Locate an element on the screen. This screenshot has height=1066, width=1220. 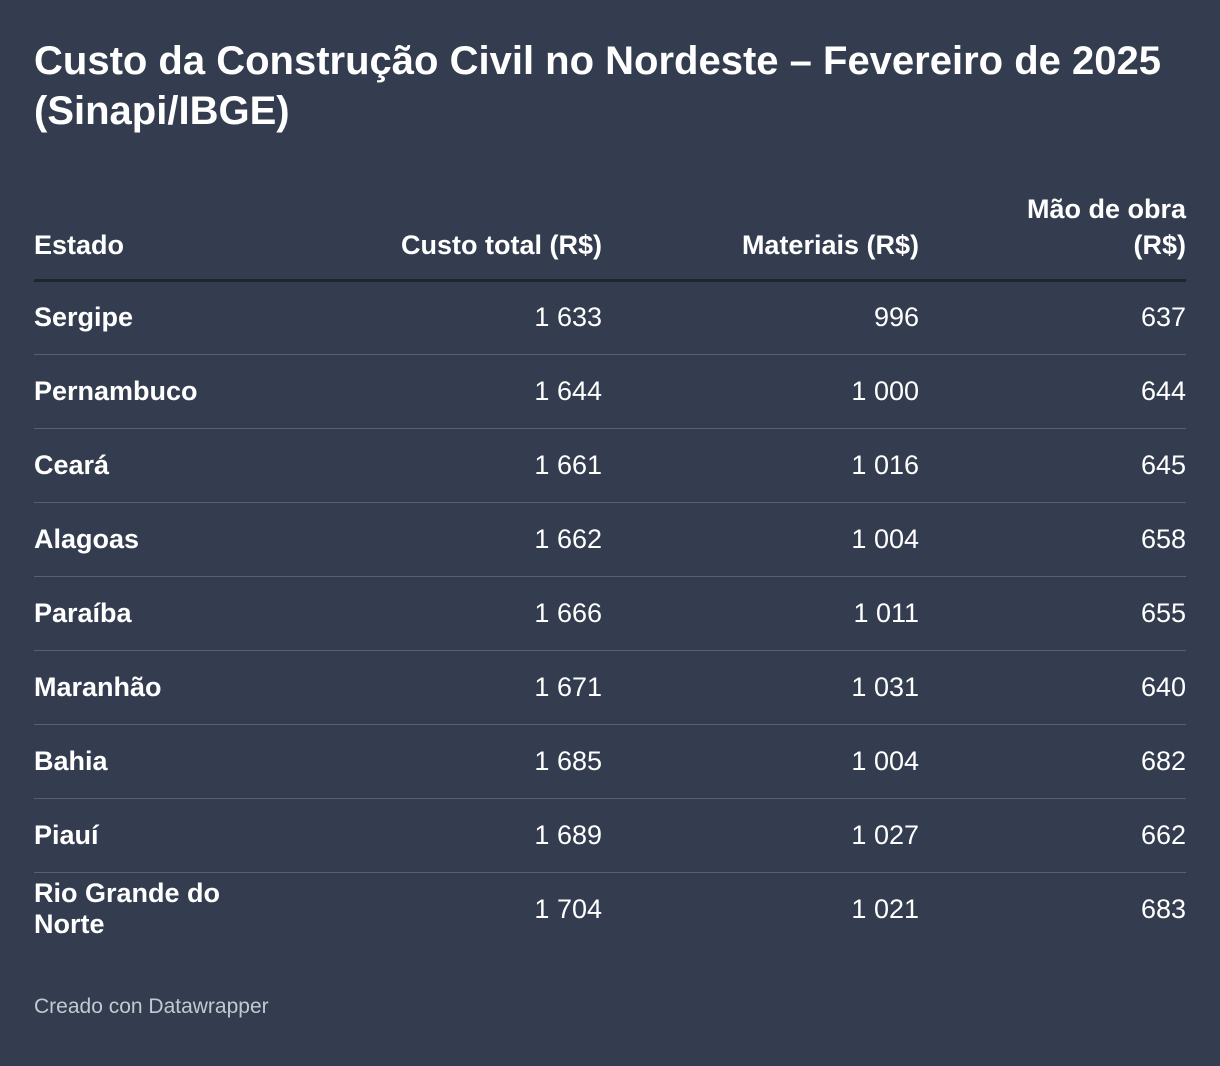
table-row: Paraíba 1 666 1 011 655 is located at coordinates (610, 613).